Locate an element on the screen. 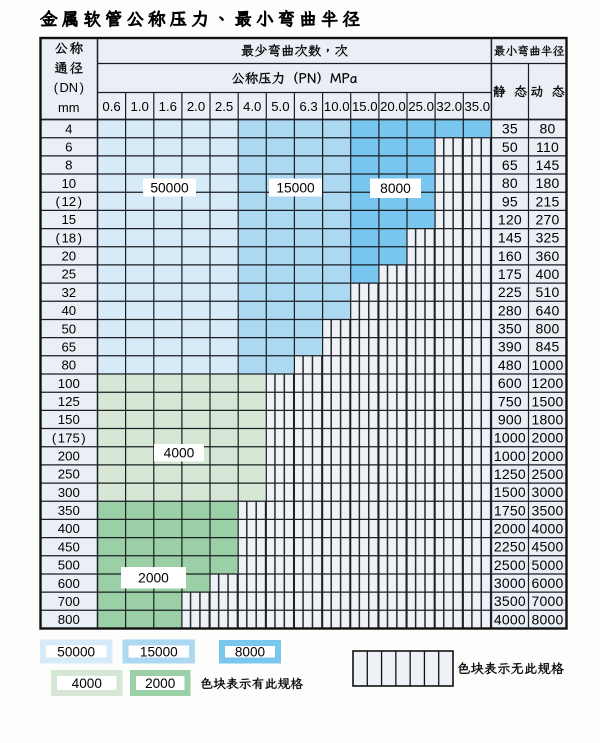 The image size is (600, 743). svg-text: 215 is located at coordinates (548, 201).